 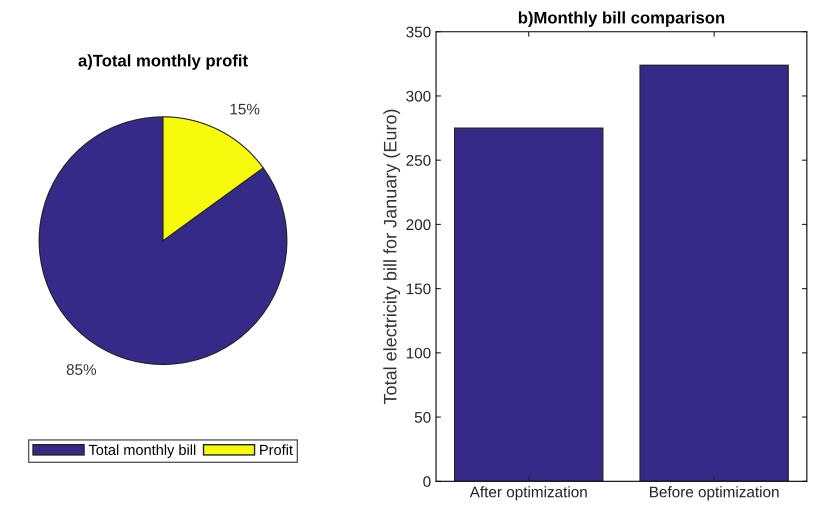 What do you see at coordinates (81, 369) in the screenshot?
I see `data-label: 85%` at bounding box center [81, 369].